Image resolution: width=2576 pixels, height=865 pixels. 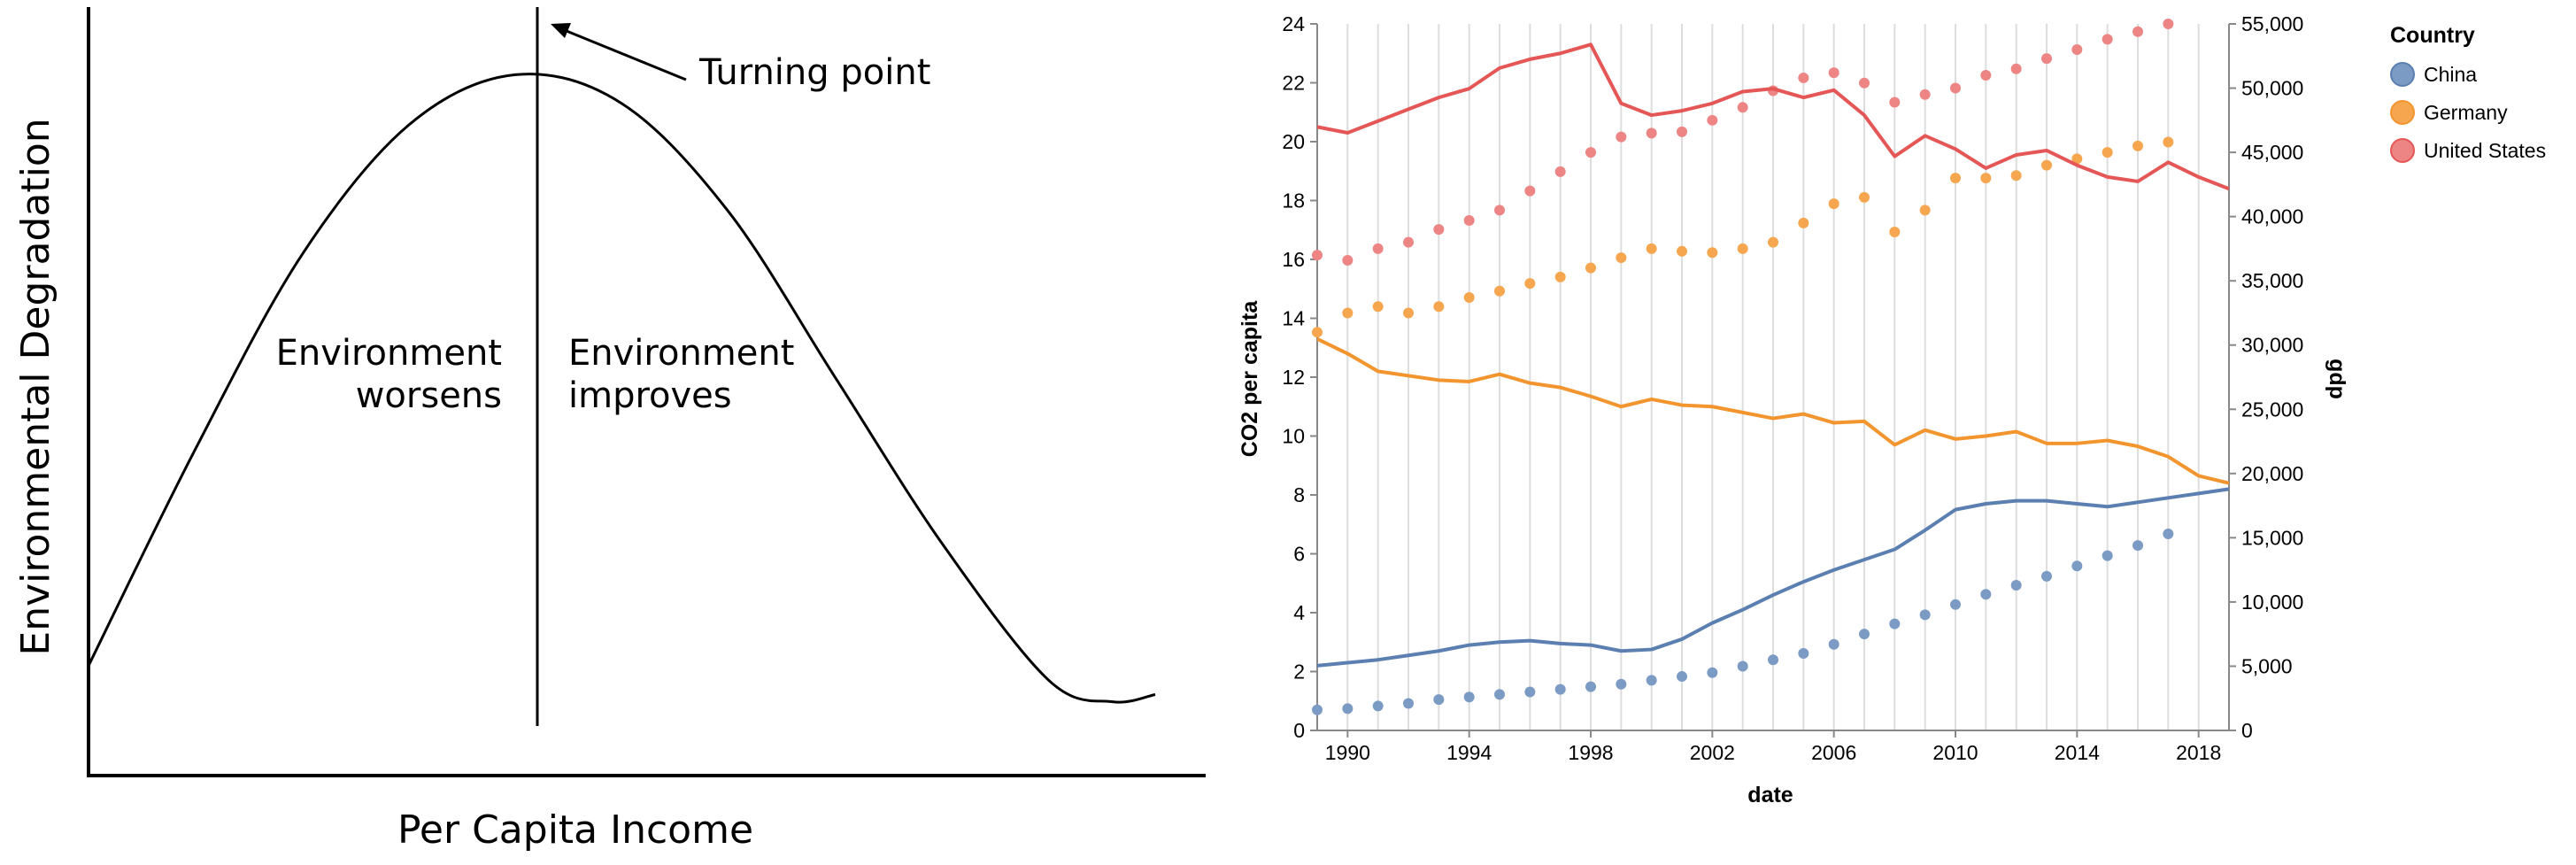 I want to click on kuznets-x-axis-title: Per Capita Income, so click(x=575, y=830).